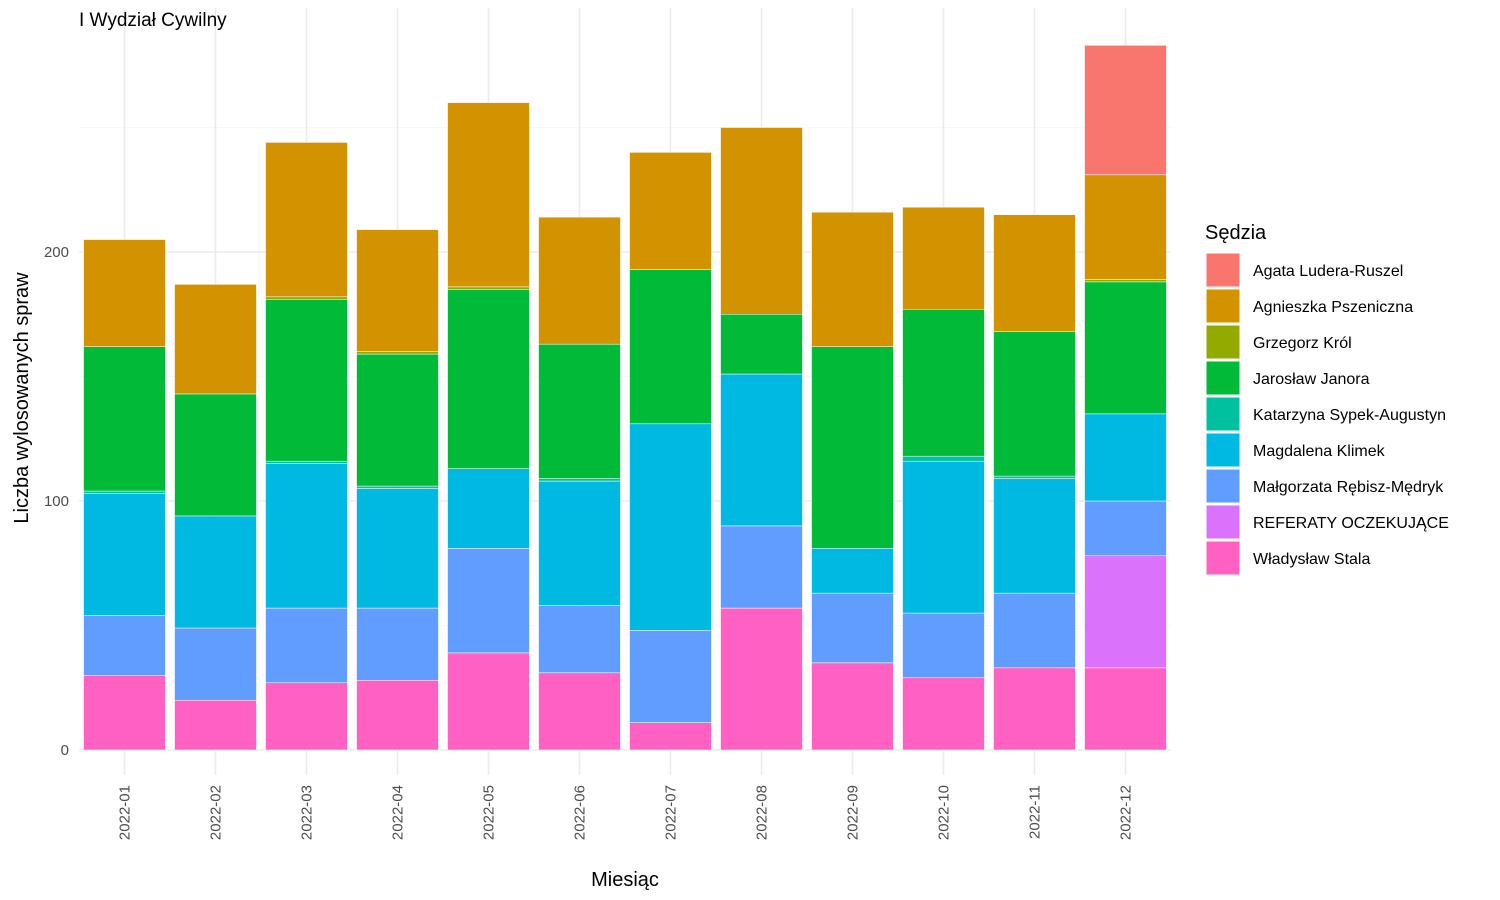 The height and width of the screenshot is (900, 1500). I want to click on bar-segment: Jarosław Janora (2022-09): 81, so click(852, 447).